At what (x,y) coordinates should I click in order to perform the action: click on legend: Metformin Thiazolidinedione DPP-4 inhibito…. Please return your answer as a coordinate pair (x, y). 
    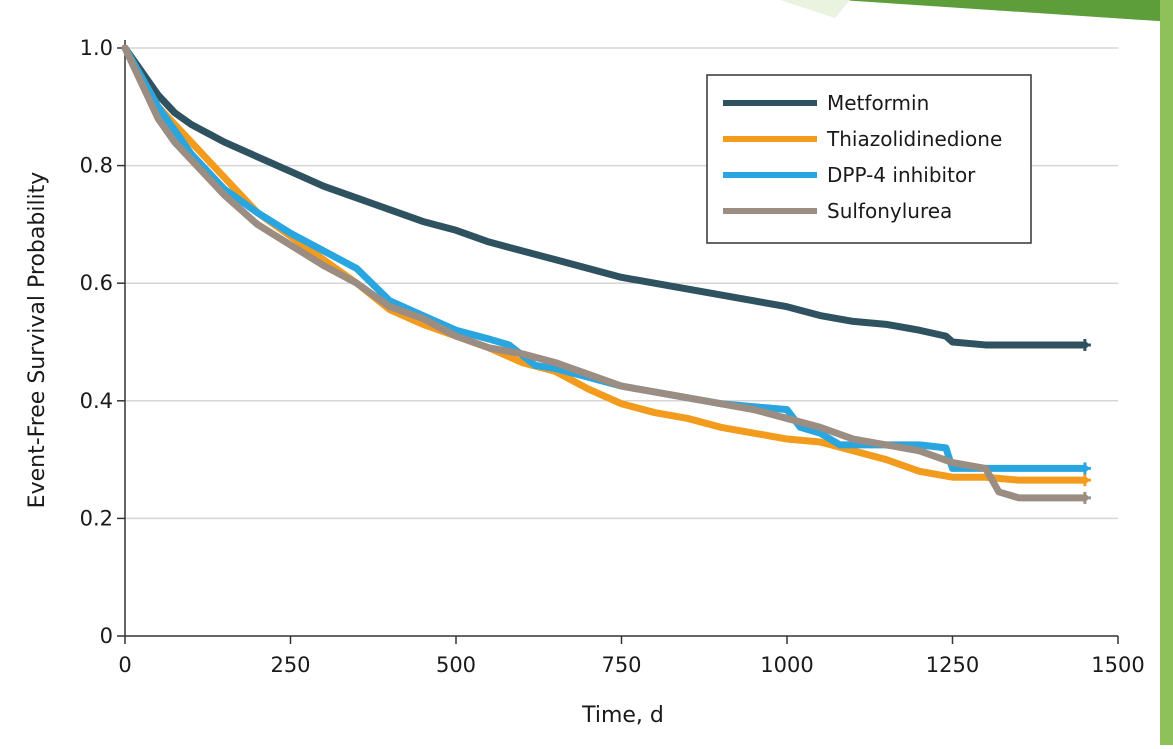
    Looking at the image, I should click on (869, 159).